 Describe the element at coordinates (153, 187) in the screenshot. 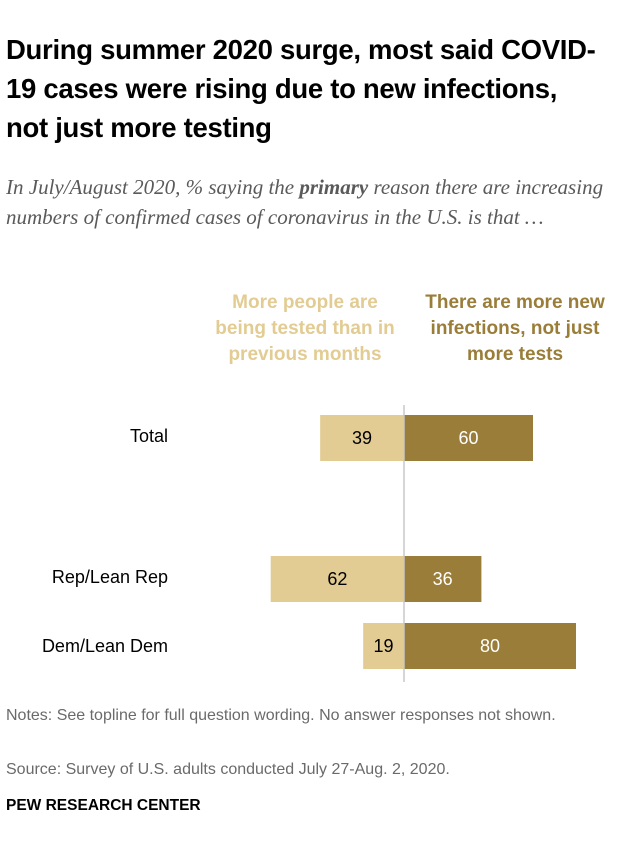

I see `subtitle-text-before: In July/August 2020, % saying the` at that location.